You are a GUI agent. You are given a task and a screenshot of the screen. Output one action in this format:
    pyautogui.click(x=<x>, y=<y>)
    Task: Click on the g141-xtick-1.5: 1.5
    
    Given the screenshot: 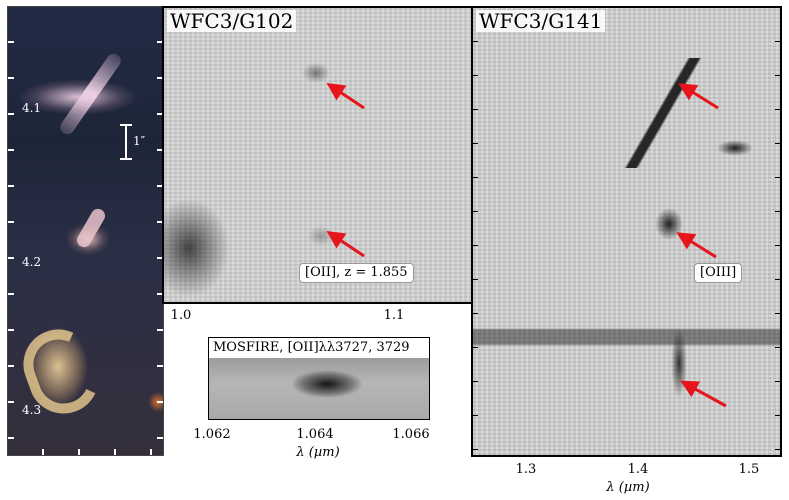 What is the action you would take?
    pyautogui.click(x=749, y=469)
    